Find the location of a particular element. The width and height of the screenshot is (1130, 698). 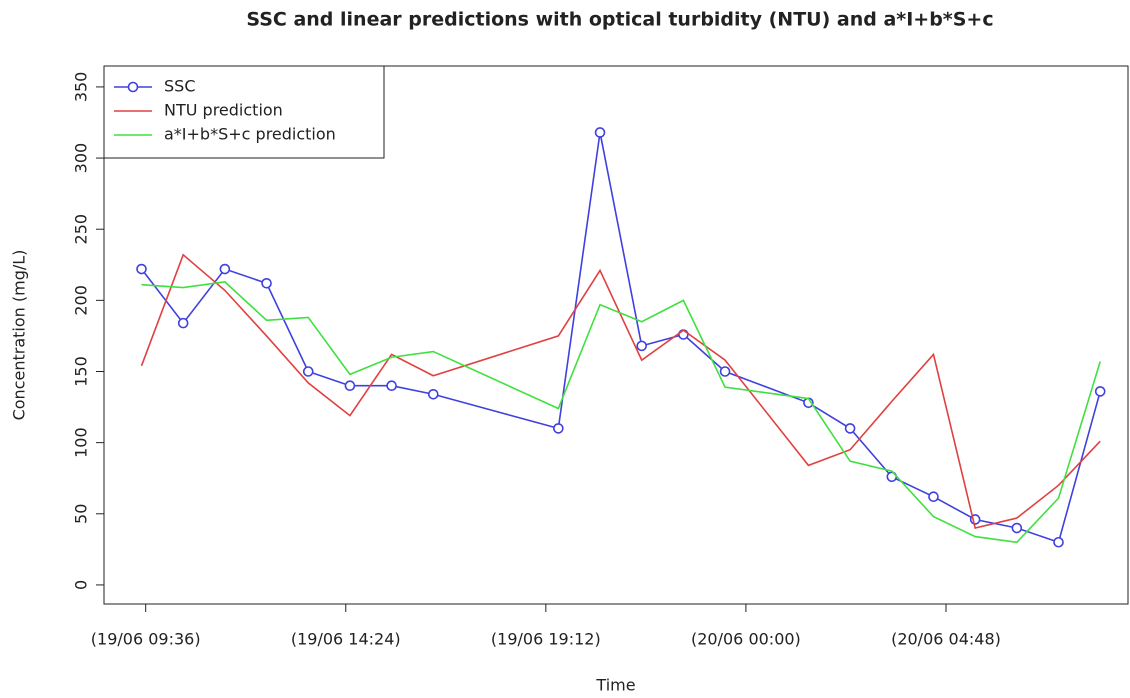

x-tick-label: (20/06 04:48) is located at coordinates (946, 639).